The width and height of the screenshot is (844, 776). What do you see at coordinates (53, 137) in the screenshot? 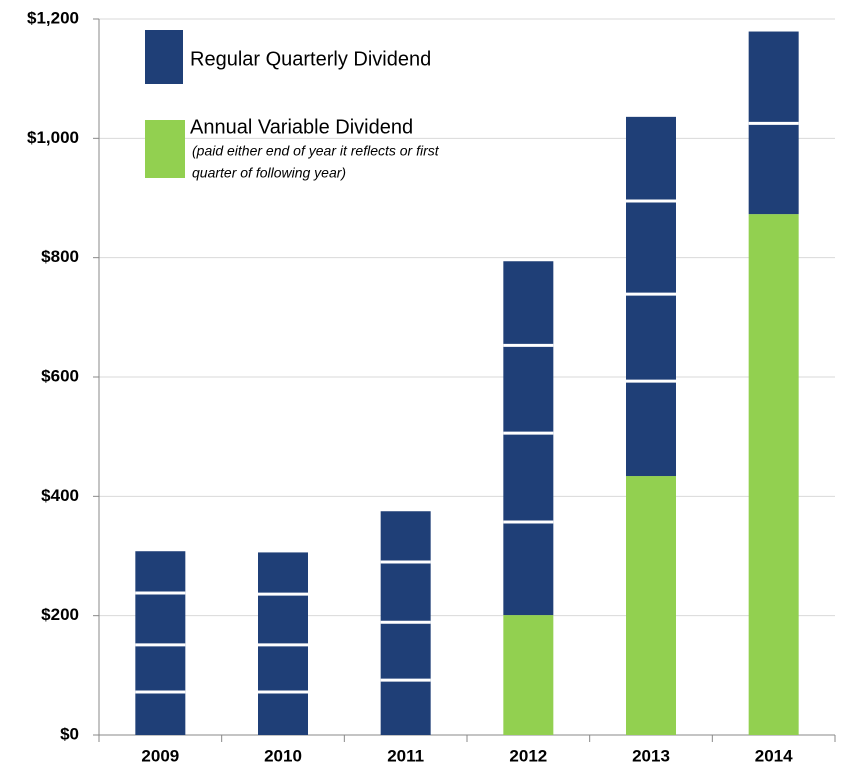
I see `y-tick-label: $1,000` at bounding box center [53, 137].